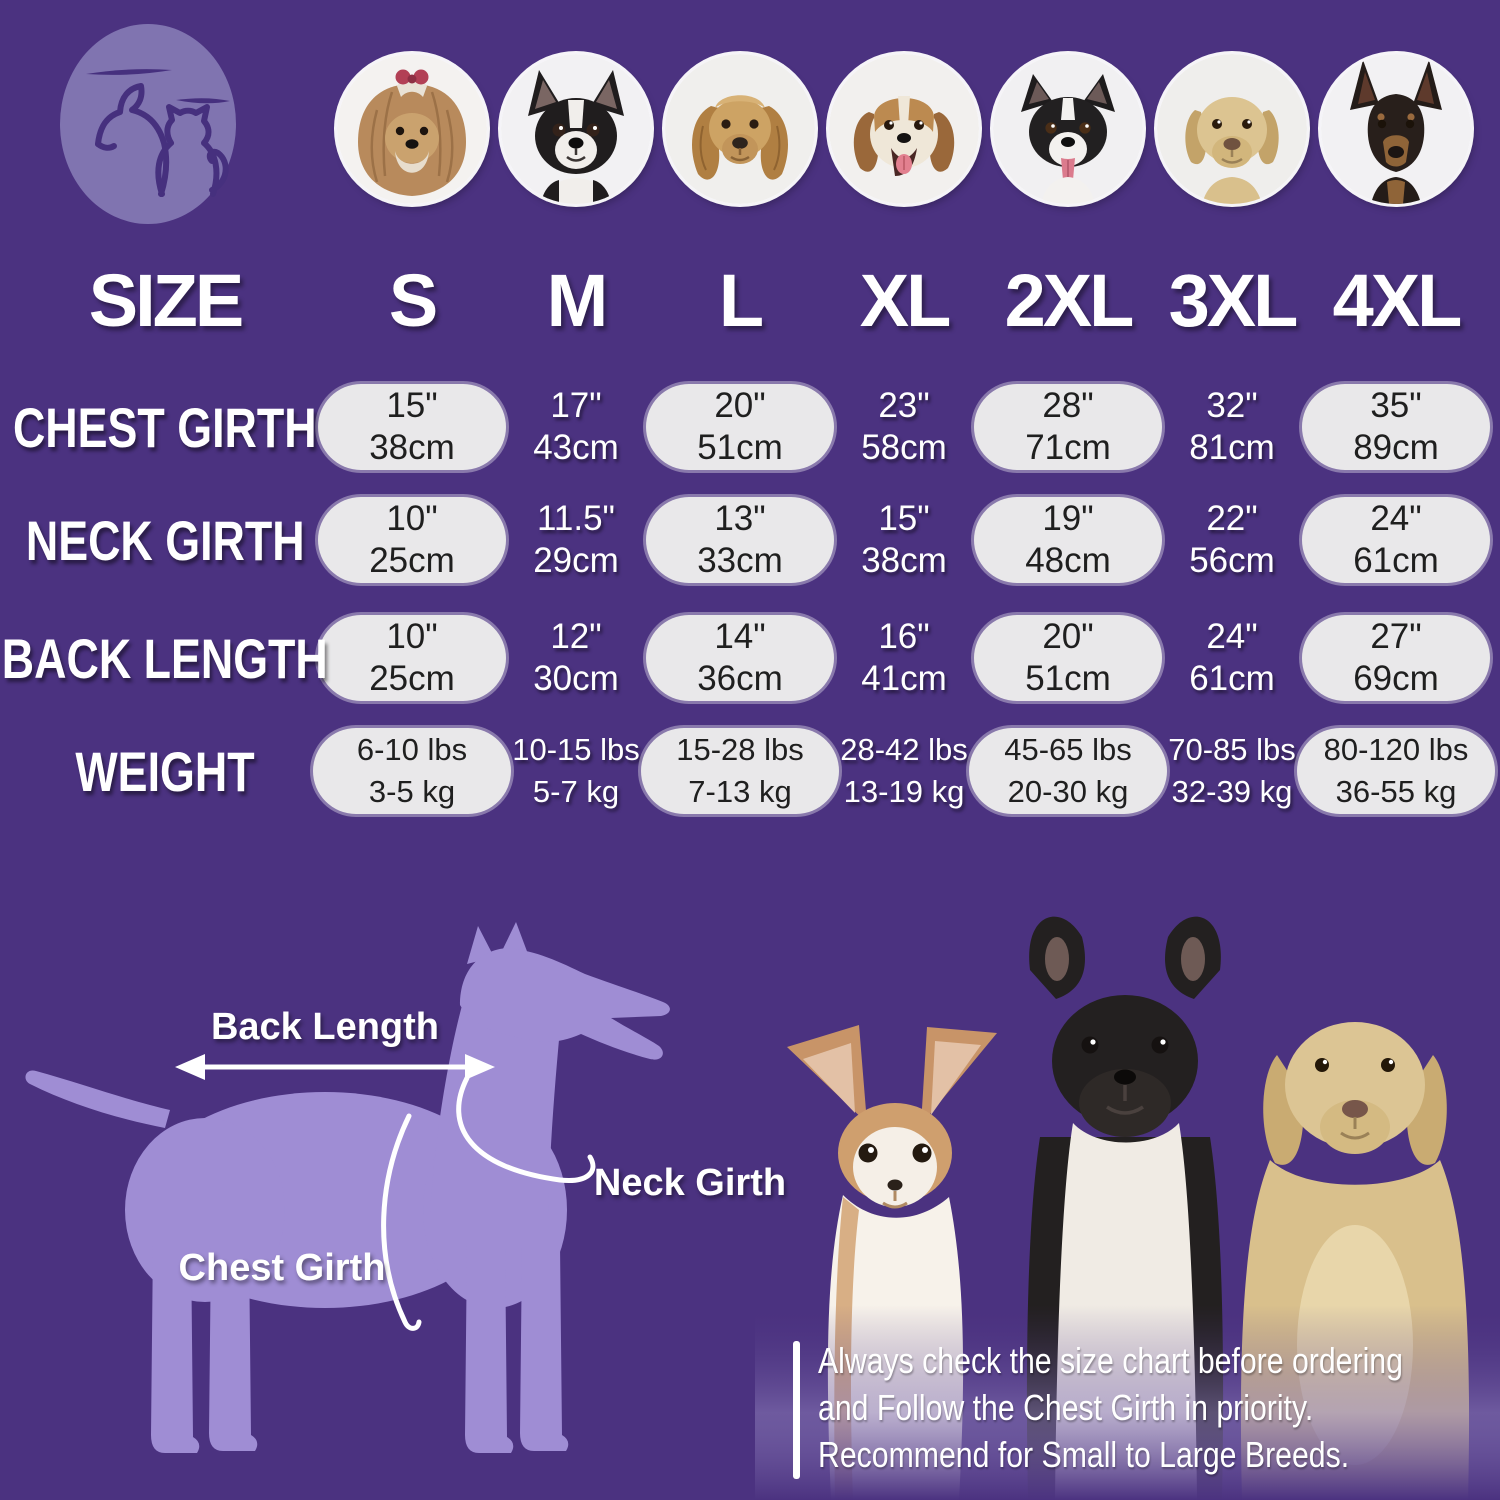 The height and width of the screenshot is (1500, 1500). Describe the element at coordinates (1232, 427) in the screenshot. I see `chest-girth-3xl: 32" 81cm` at that location.